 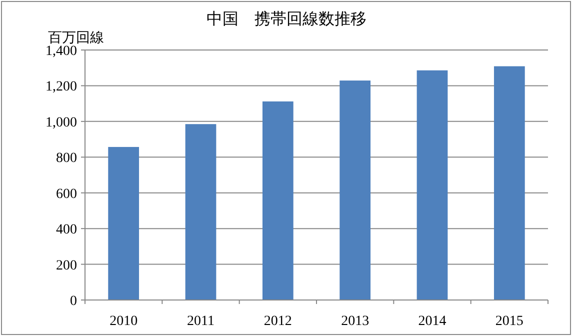 I want to click on y-tick-label: 0, so click(x=73, y=301).